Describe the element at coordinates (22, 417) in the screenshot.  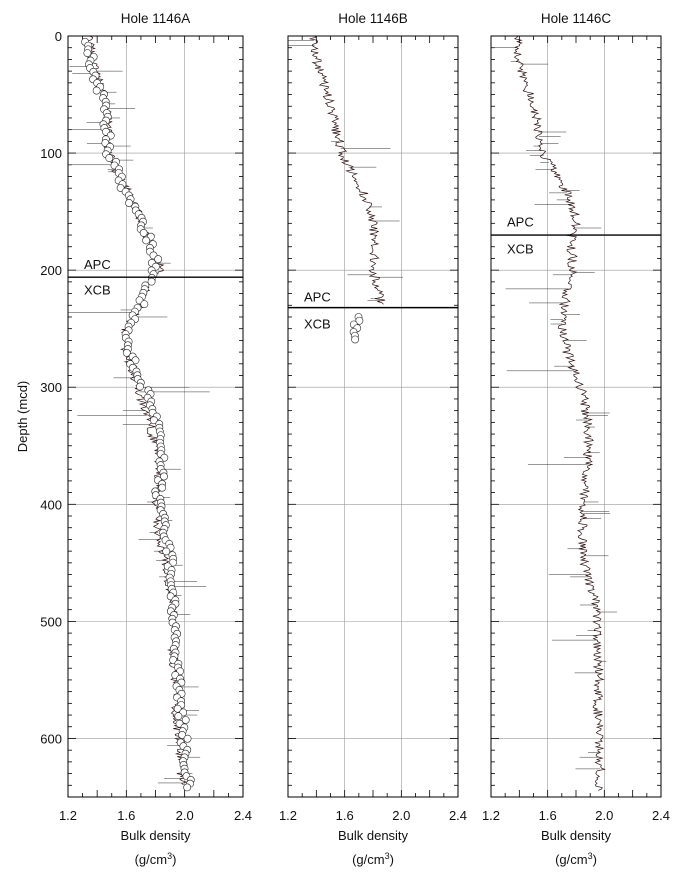
I see `y-axis-label: Depth (mcd)` at that location.